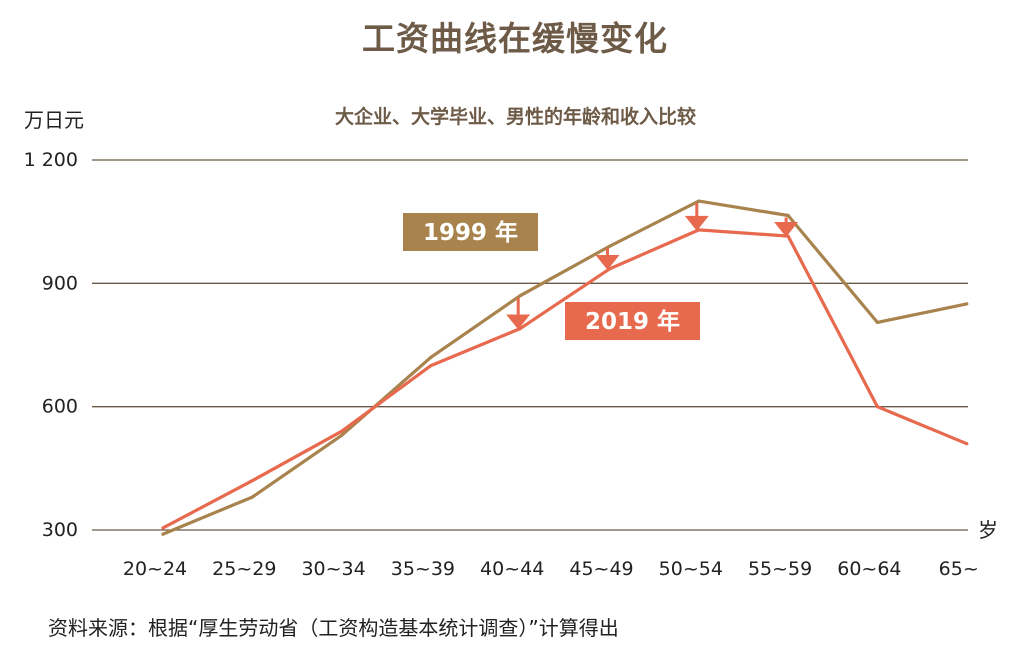 The height and width of the screenshot is (665, 1030). Describe the element at coordinates (780, 569) in the screenshot. I see `x-tick-label: 55~59` at that location.